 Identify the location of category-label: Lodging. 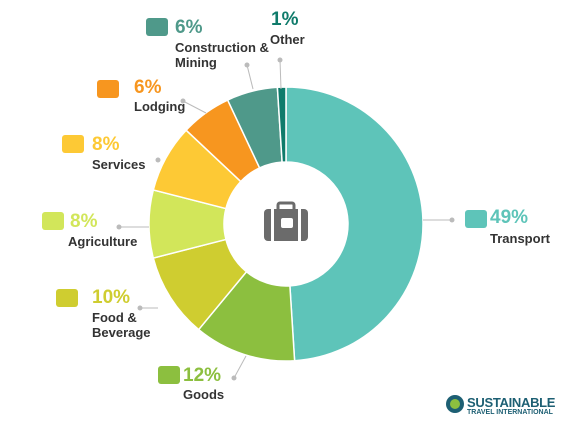
(160, 106).